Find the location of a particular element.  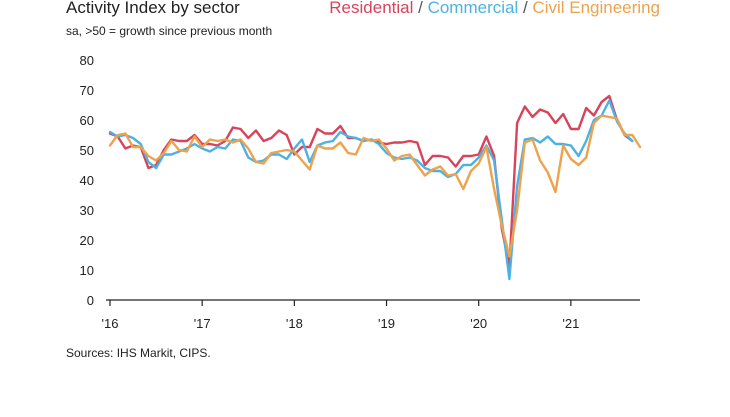

chart-source: Sources: IHS Markit, CIPS. is located at coordinates (138, 353).